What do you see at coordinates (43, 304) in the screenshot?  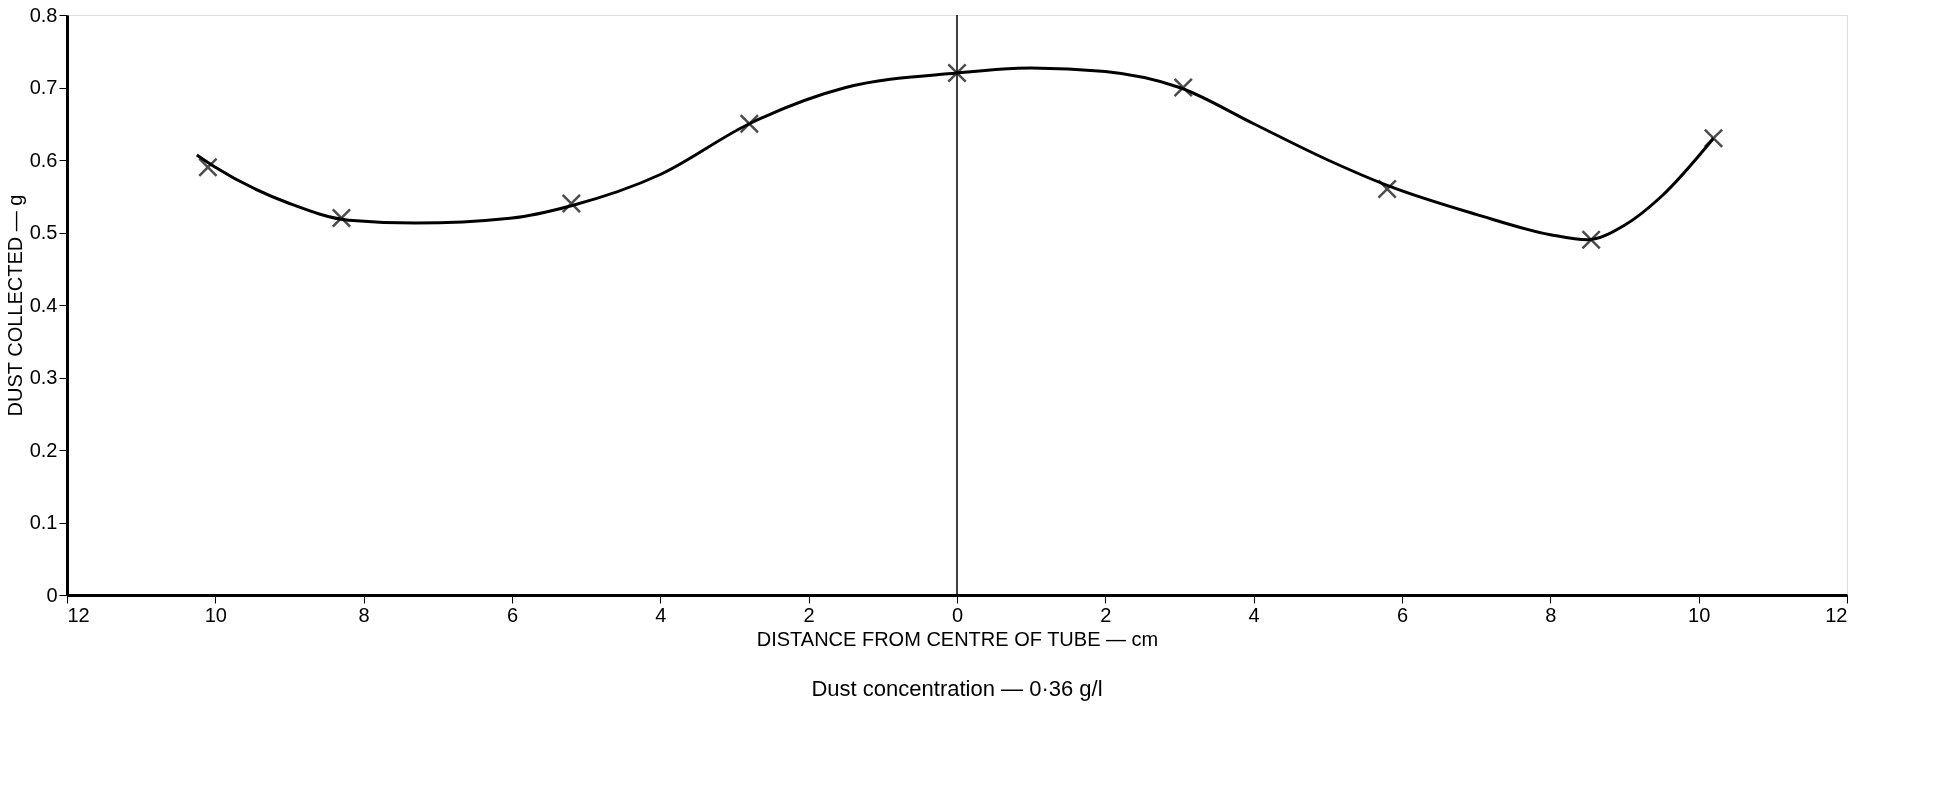 I see `y-tick-label: 0.4` at bounding box center [43, 304].